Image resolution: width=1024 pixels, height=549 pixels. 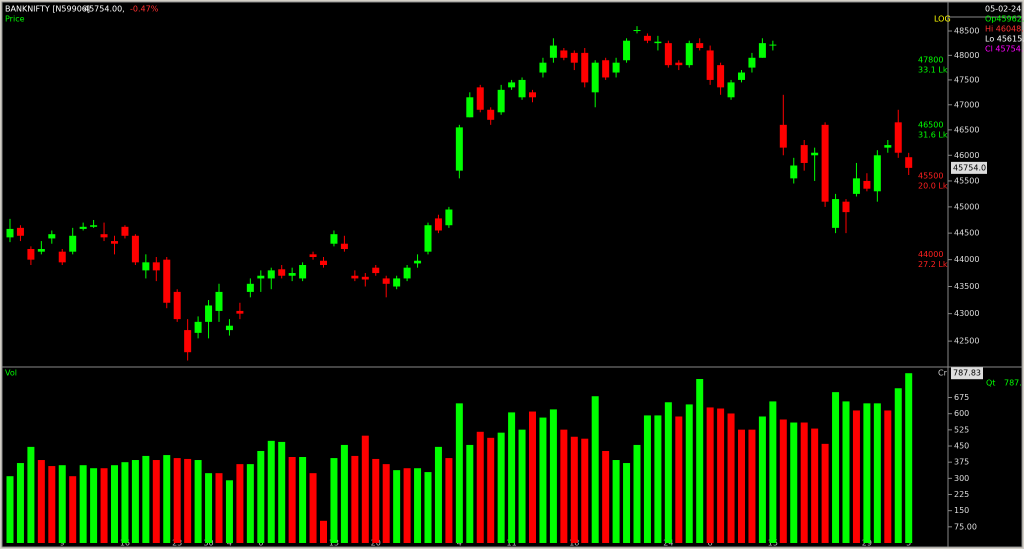 I want to click on y-tick-label: 46000, so click(x=966, y=155).